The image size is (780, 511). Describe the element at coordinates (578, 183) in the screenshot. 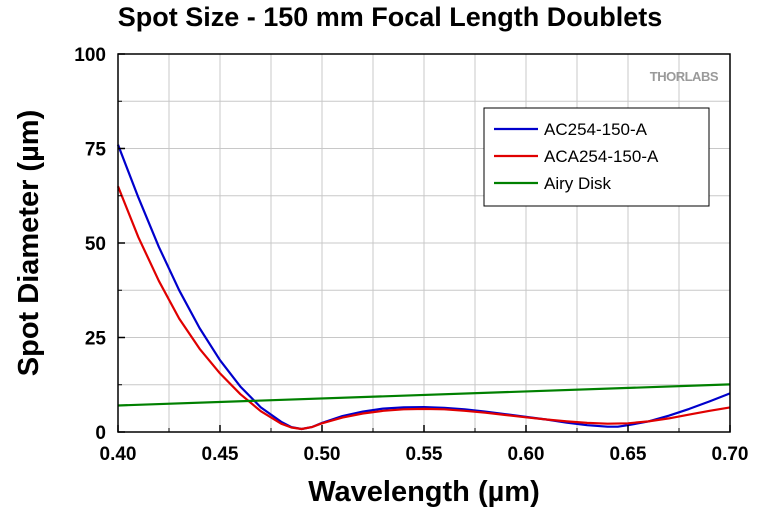

I see `legend-label: Airy Disk` at that location.